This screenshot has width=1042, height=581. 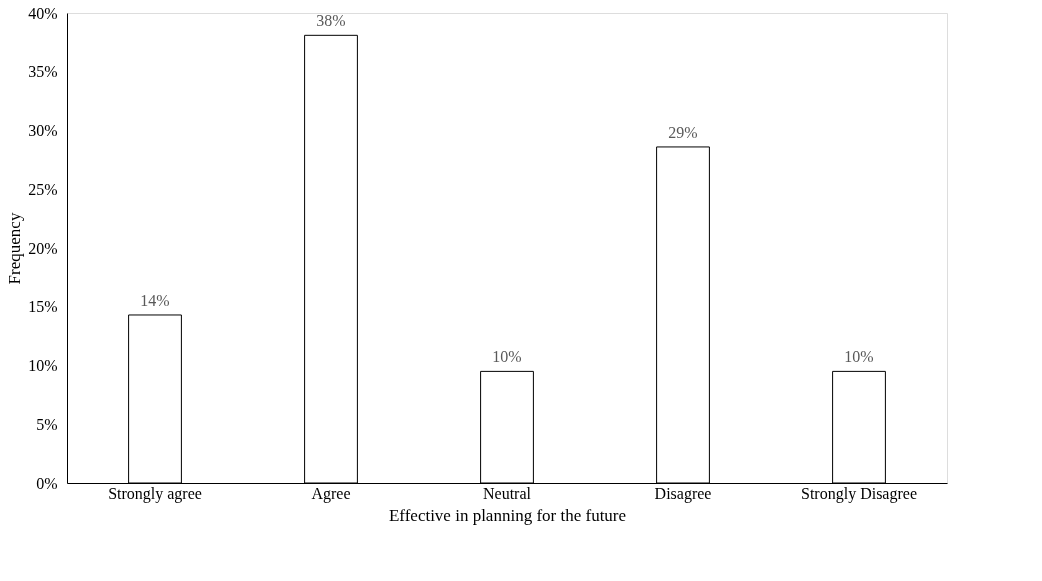 What do you see at coordinates (155, 493) in the screenshot?
I see `x-tick-label: Strongly agree` at bounding box center [155, 493].